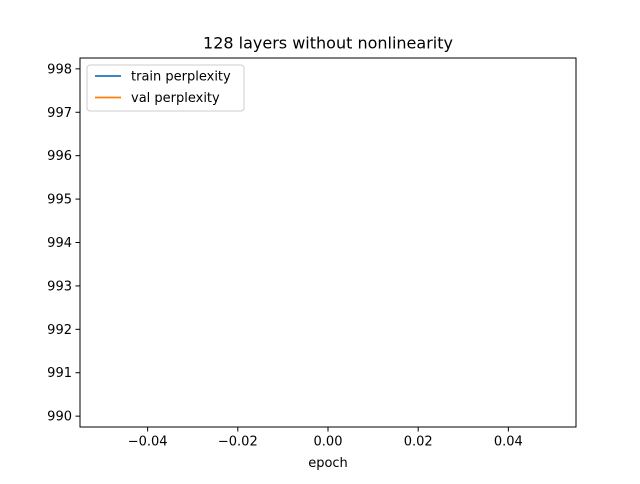  Describe the element at coordinates (238, 442) in the screenshot. I see `x-tick-label: −0.02` at that location.